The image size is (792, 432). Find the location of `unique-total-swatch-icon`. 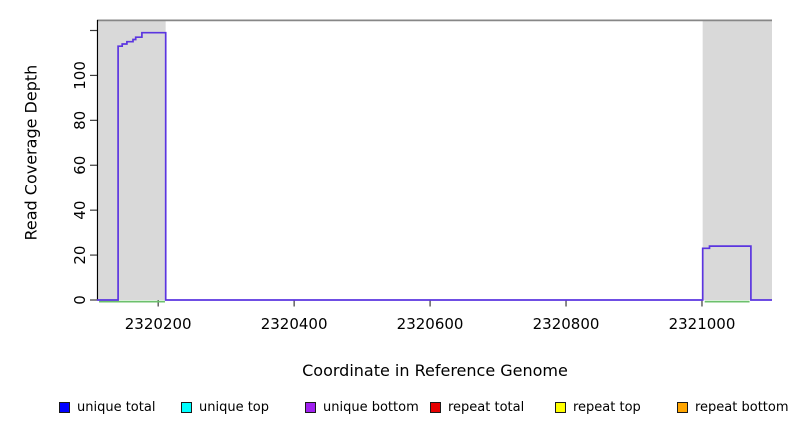

unique-total-swatch-icon is located at coordinates (64, 407).